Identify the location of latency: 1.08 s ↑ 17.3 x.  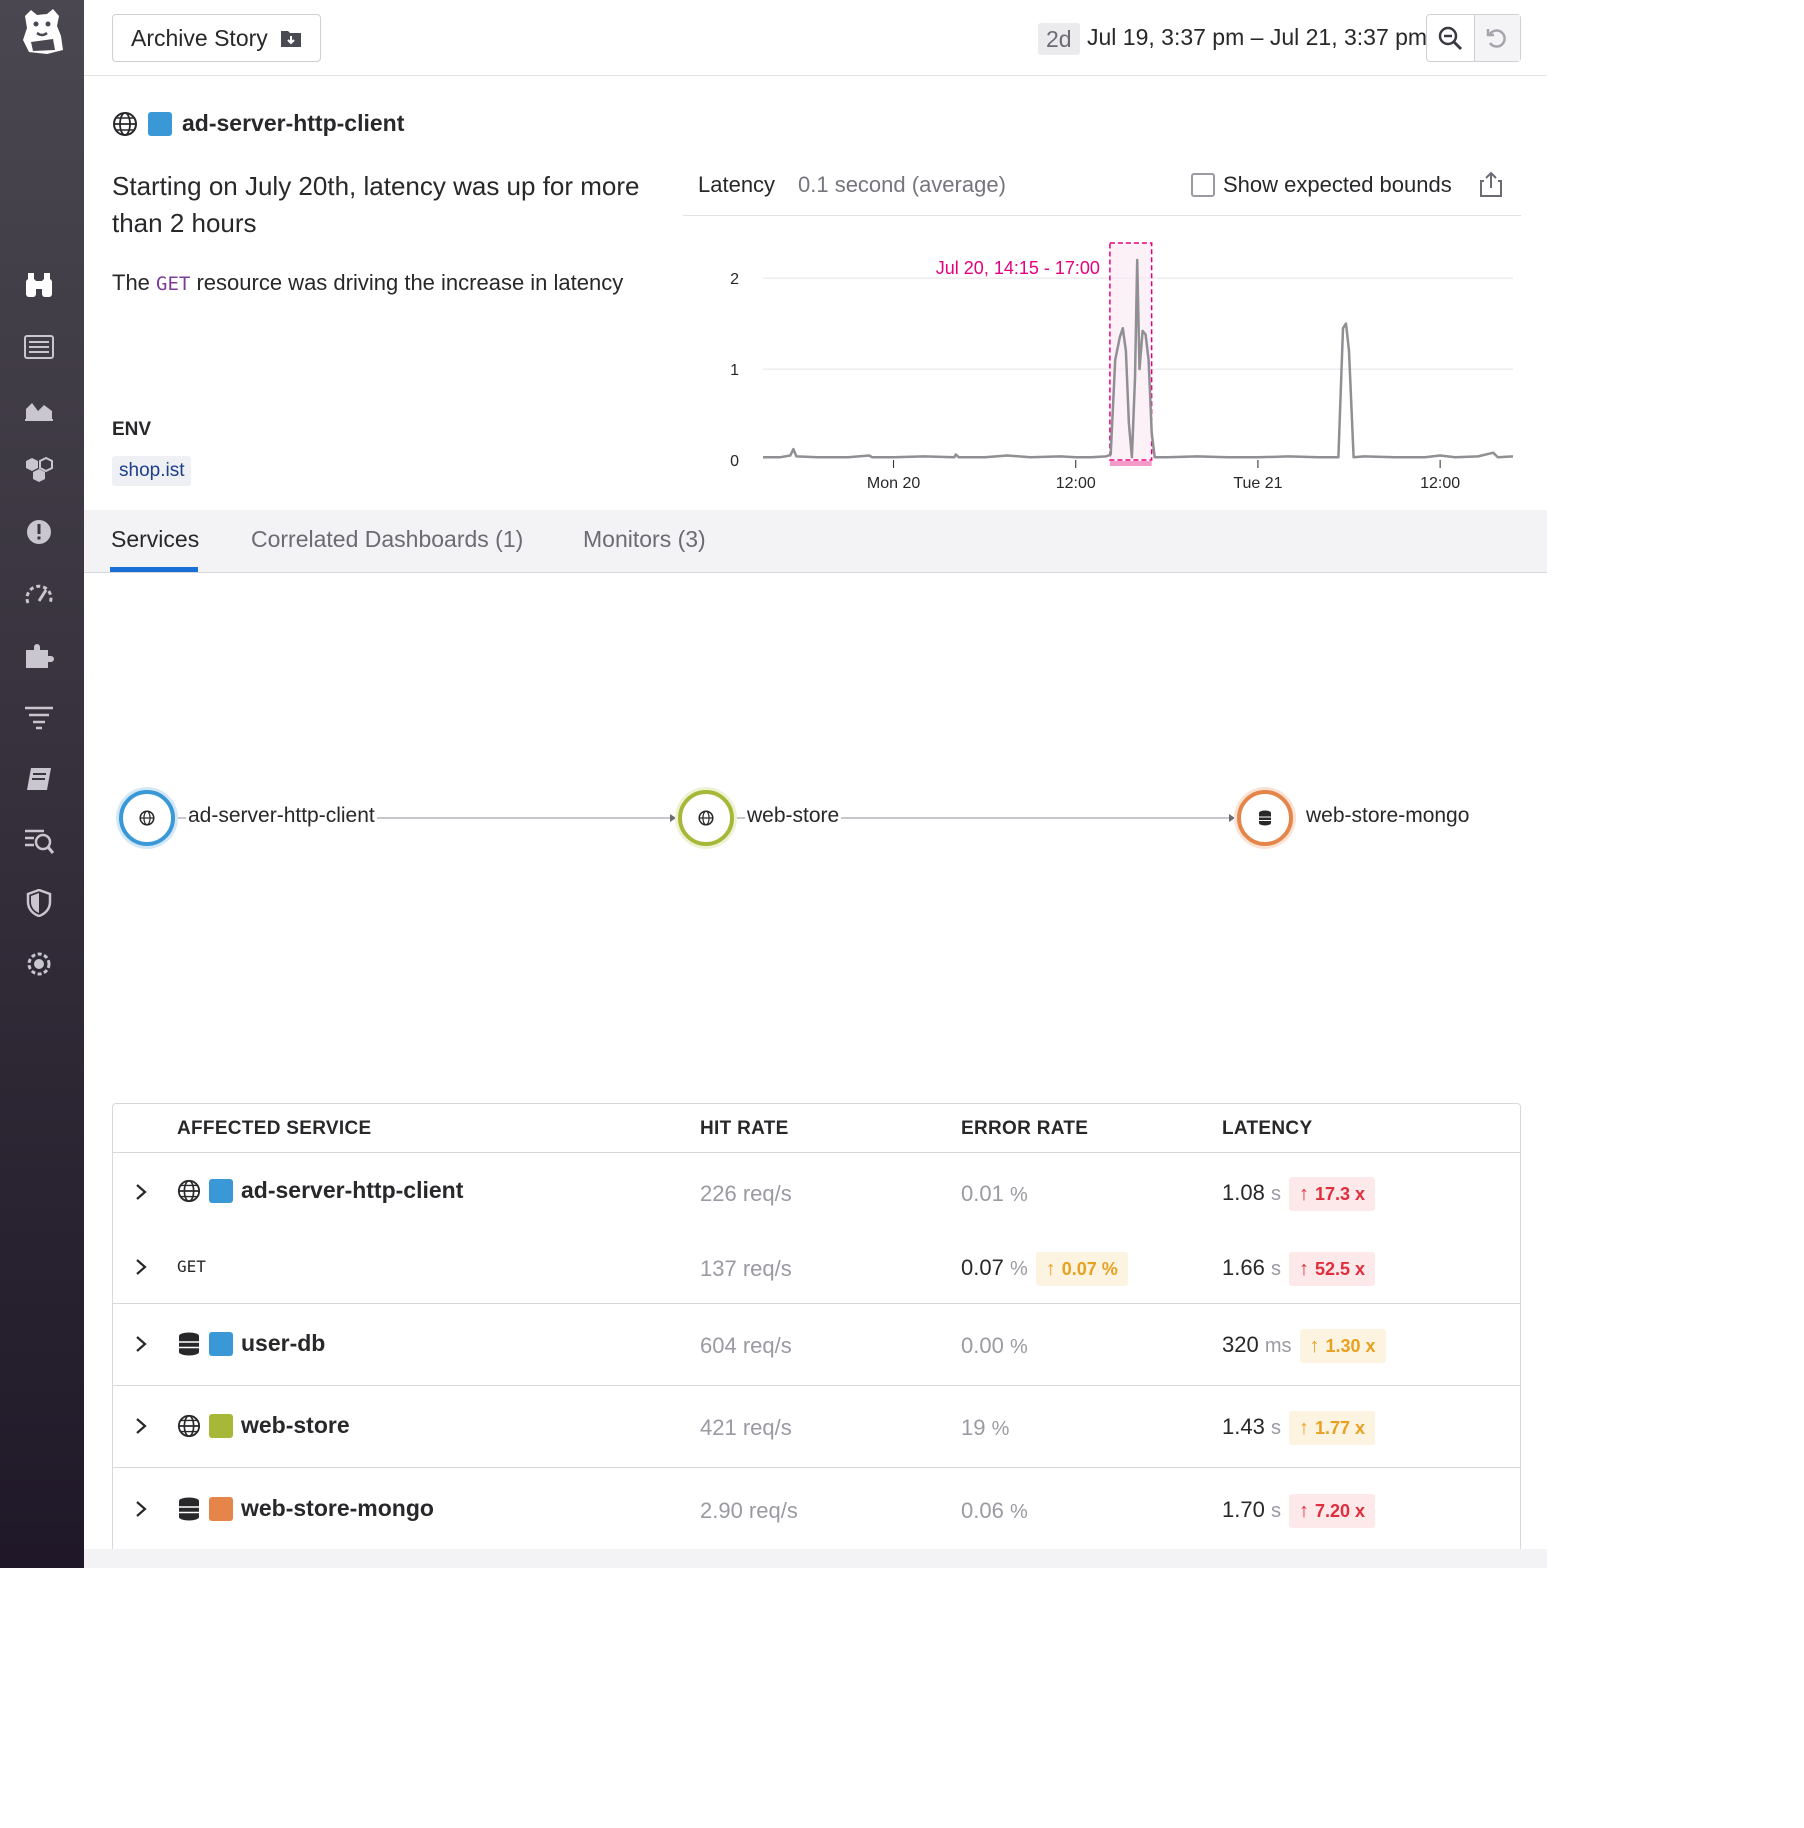
(1298, 1194).